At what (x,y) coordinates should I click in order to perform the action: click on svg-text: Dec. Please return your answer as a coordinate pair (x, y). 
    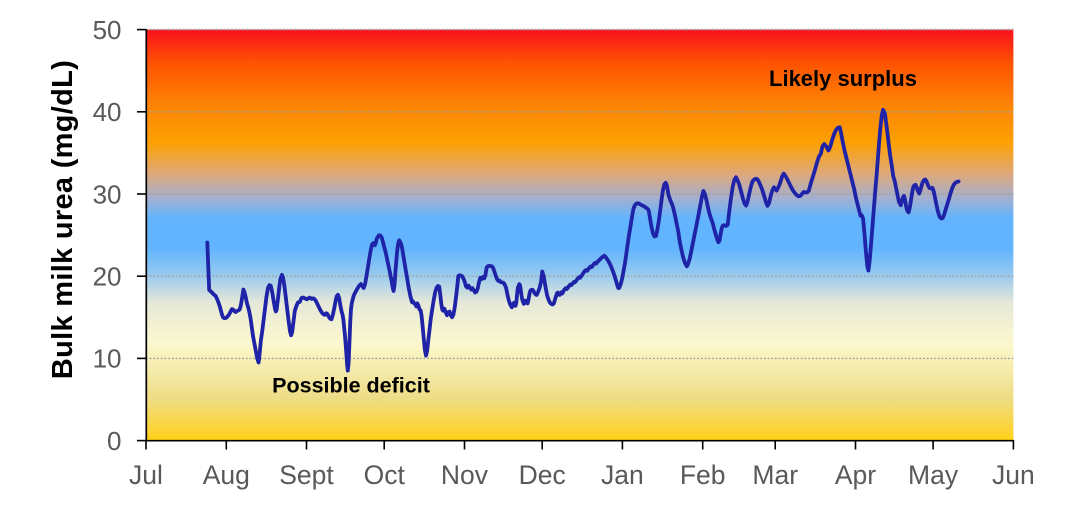
    Looking at the image, I should click on (542, 475).